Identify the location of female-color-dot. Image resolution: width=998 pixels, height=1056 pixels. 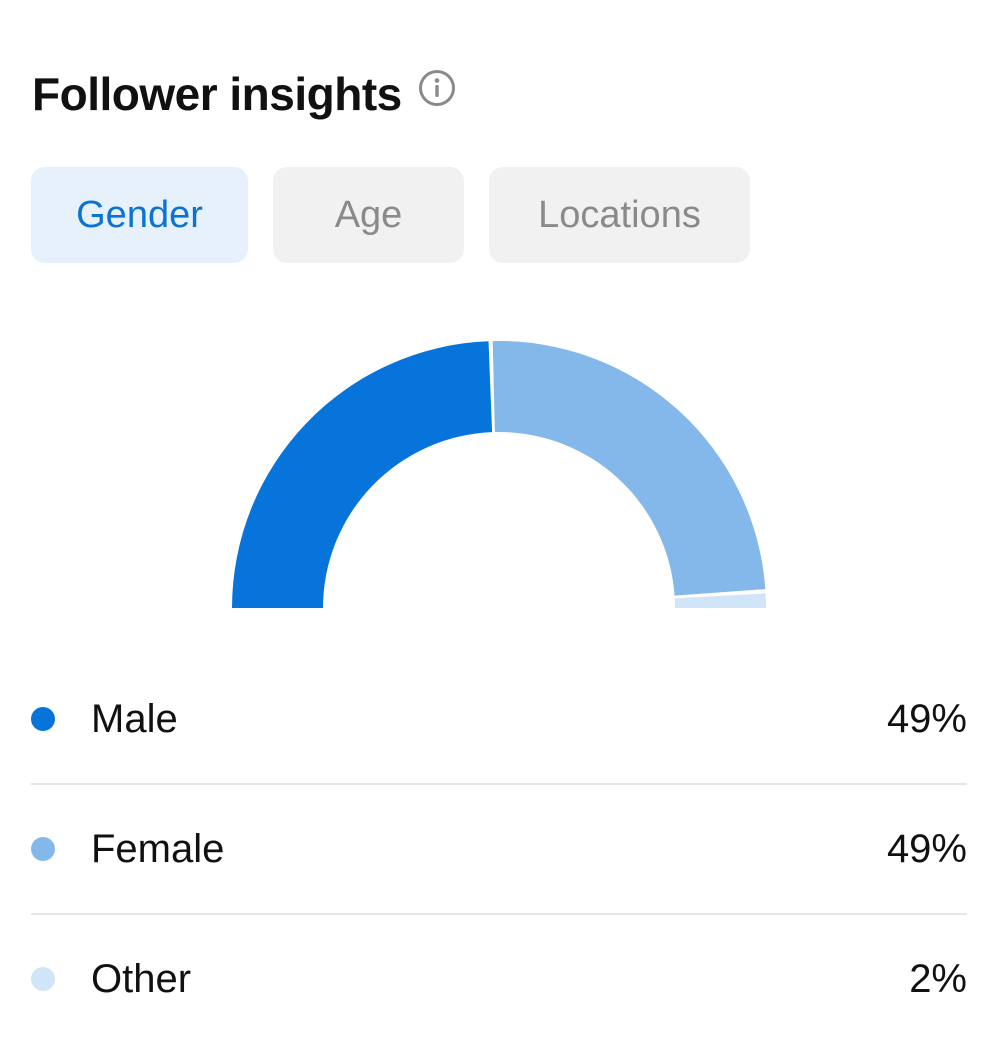
(43, 849).